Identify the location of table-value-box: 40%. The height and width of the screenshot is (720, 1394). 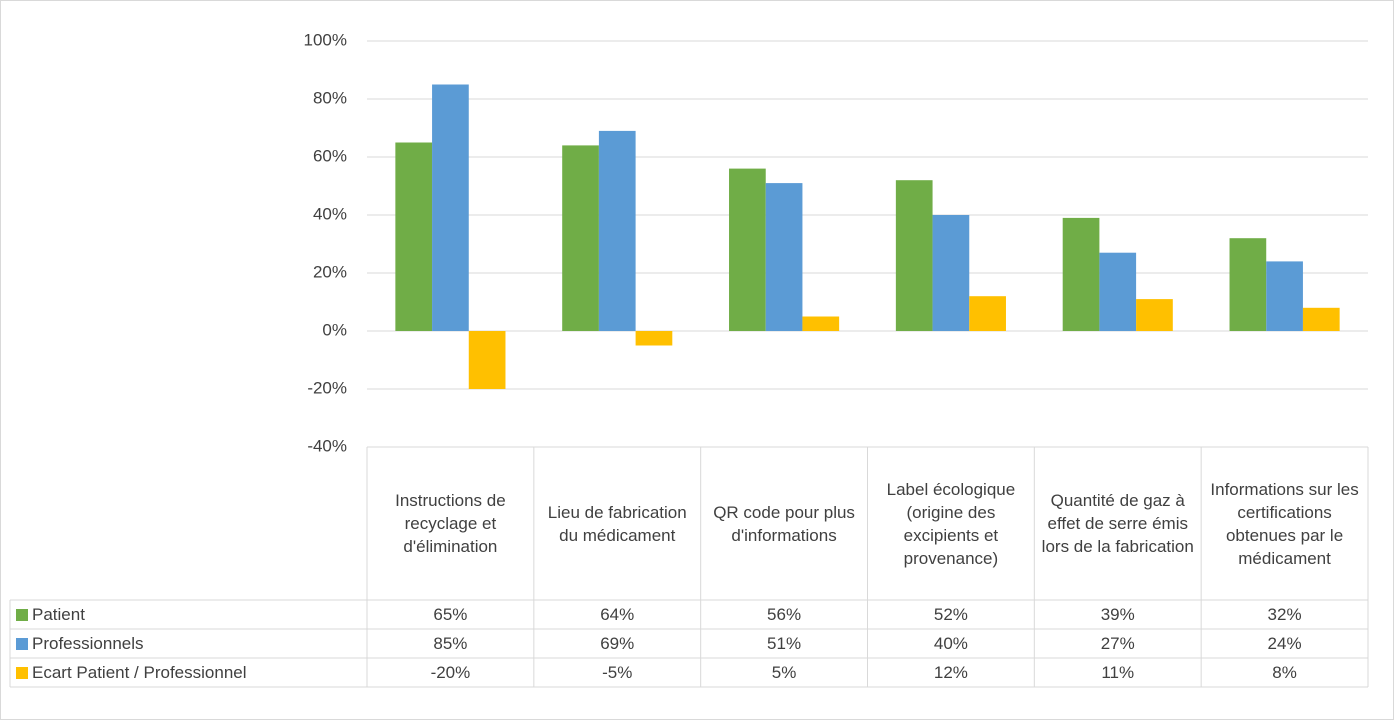
(951, 643).